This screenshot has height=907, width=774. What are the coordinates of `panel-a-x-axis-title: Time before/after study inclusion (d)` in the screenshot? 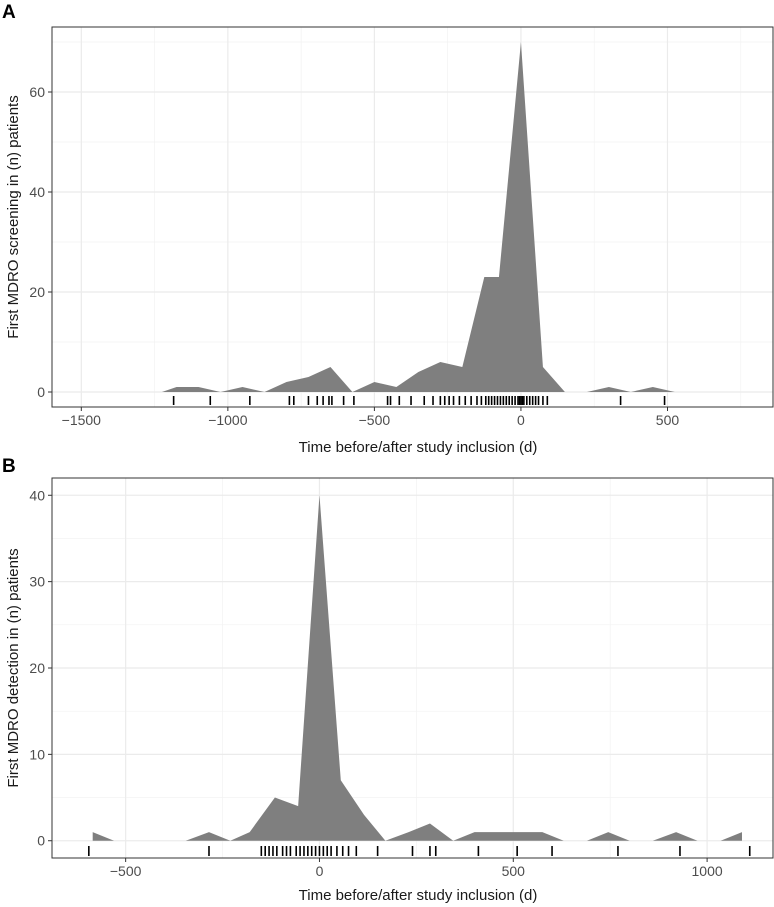 It's located at (418, 447).